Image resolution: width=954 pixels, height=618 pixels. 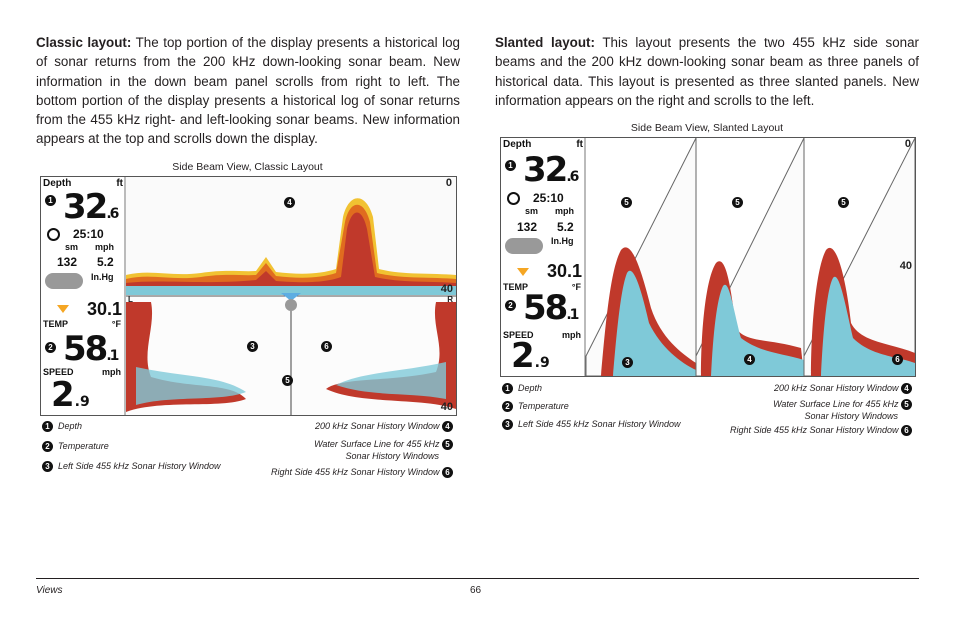 What do you see at coordinates (450, 299) in the screenshot?
I see `right-marker: R` at bounding box center [450, 299].